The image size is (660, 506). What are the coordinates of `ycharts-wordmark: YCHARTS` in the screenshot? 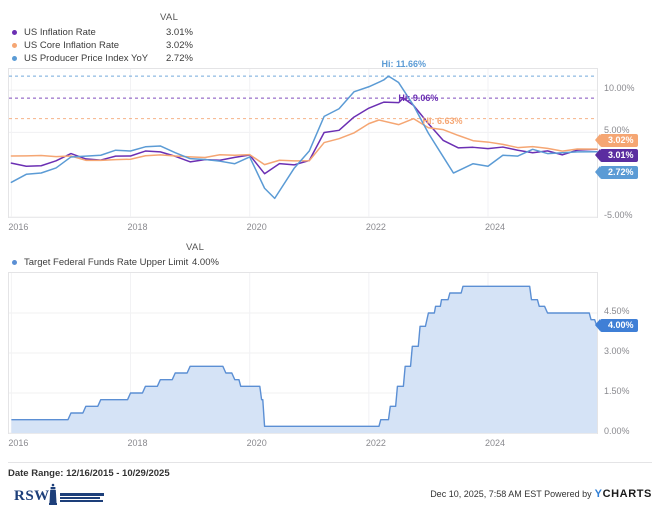 It's located at (623, 494).